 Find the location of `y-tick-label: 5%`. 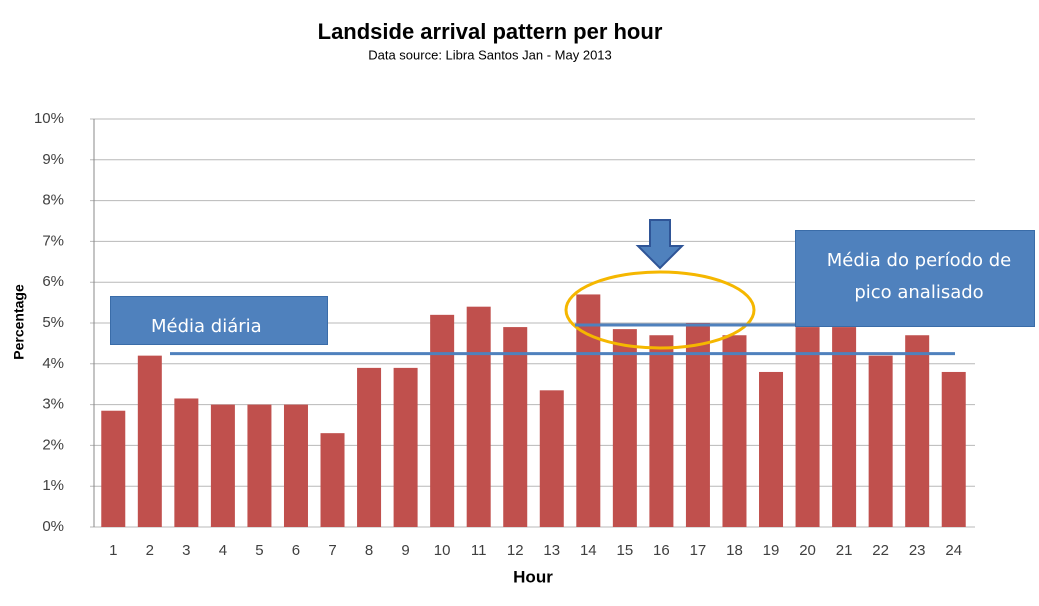

y-tick-label: 5% is located at coordinates (53, 322).